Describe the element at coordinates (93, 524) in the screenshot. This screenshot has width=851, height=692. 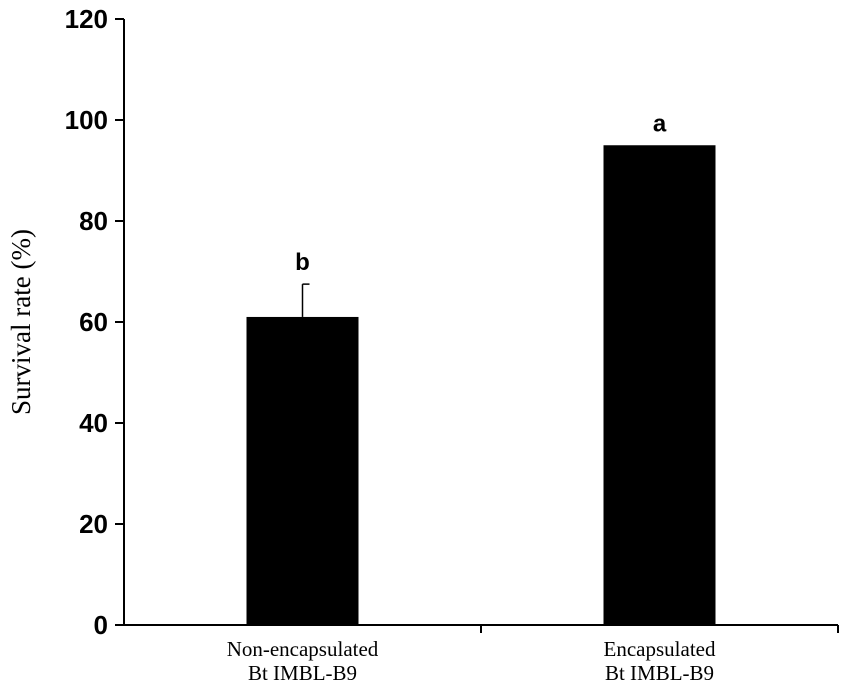
I see `y-tick-label: 20` at that location.